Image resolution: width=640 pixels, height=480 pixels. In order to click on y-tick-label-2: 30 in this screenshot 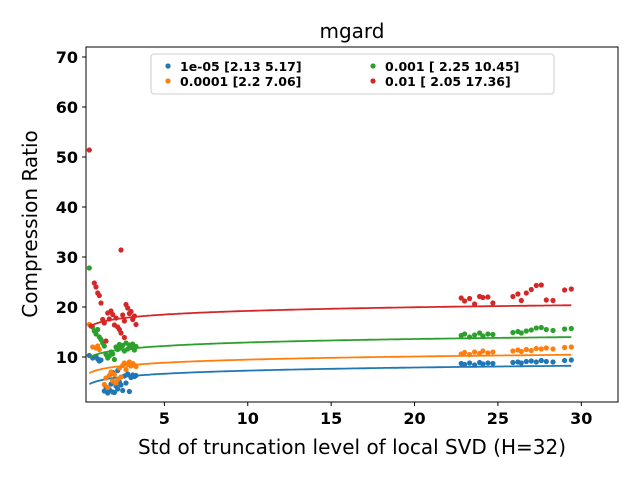, I will do `click(67, 257)`.